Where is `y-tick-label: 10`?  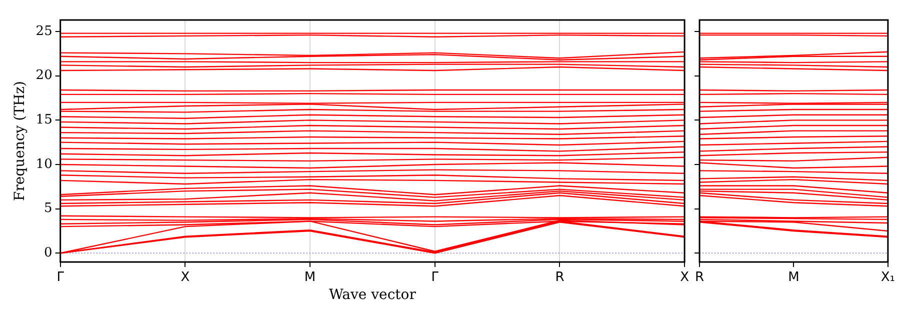 y-tick-label: 10 is located at coordinates (44, 164).